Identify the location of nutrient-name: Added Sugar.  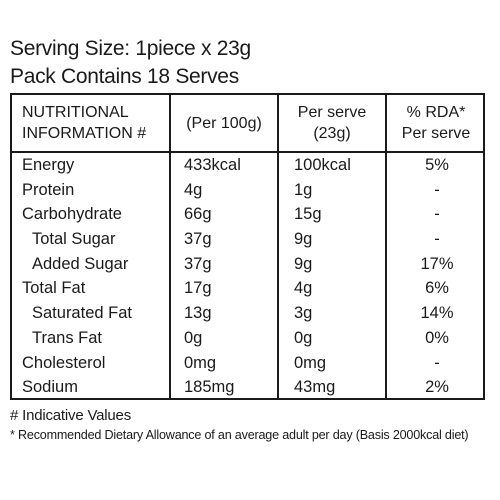
(80, 263).